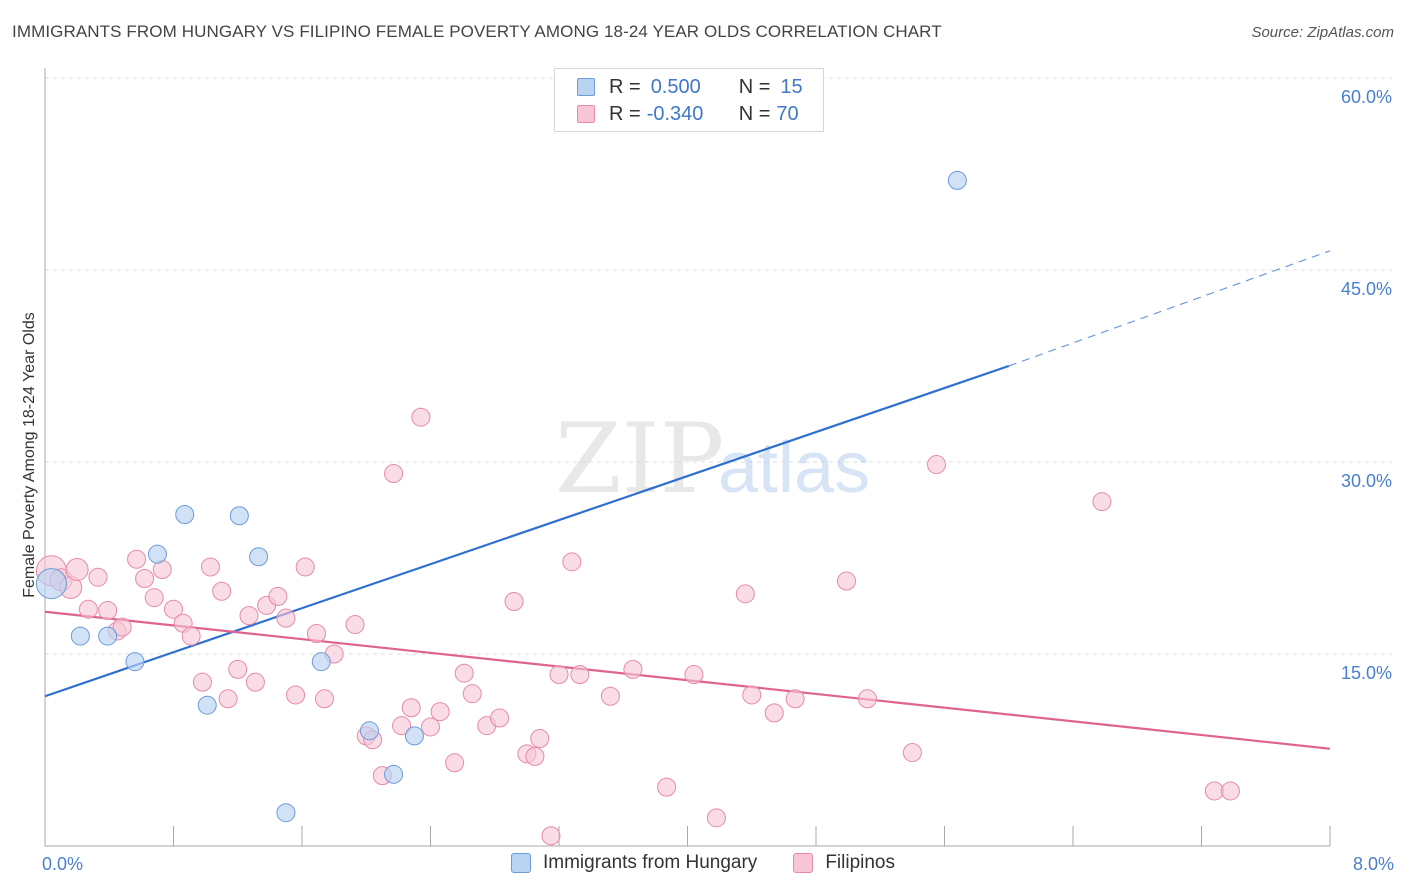 The height and width of the screenshot is (892, 1406). I want to click on stats-legend: R = 0.500 N = 15 R = -0.340 N = 70, so click(689, 100).